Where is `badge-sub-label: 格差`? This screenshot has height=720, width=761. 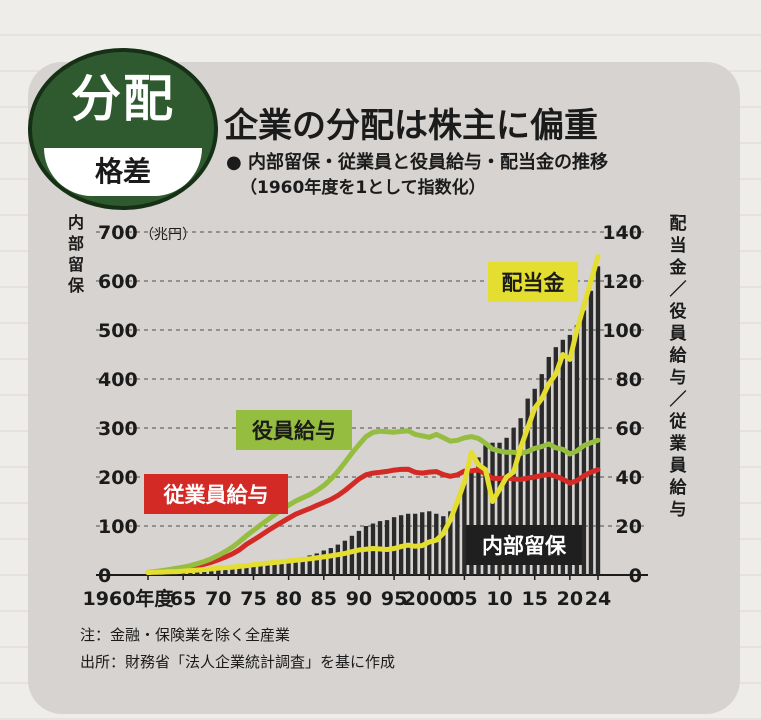 badge-sub-label: 格差 is located at coordinates (123, 172).